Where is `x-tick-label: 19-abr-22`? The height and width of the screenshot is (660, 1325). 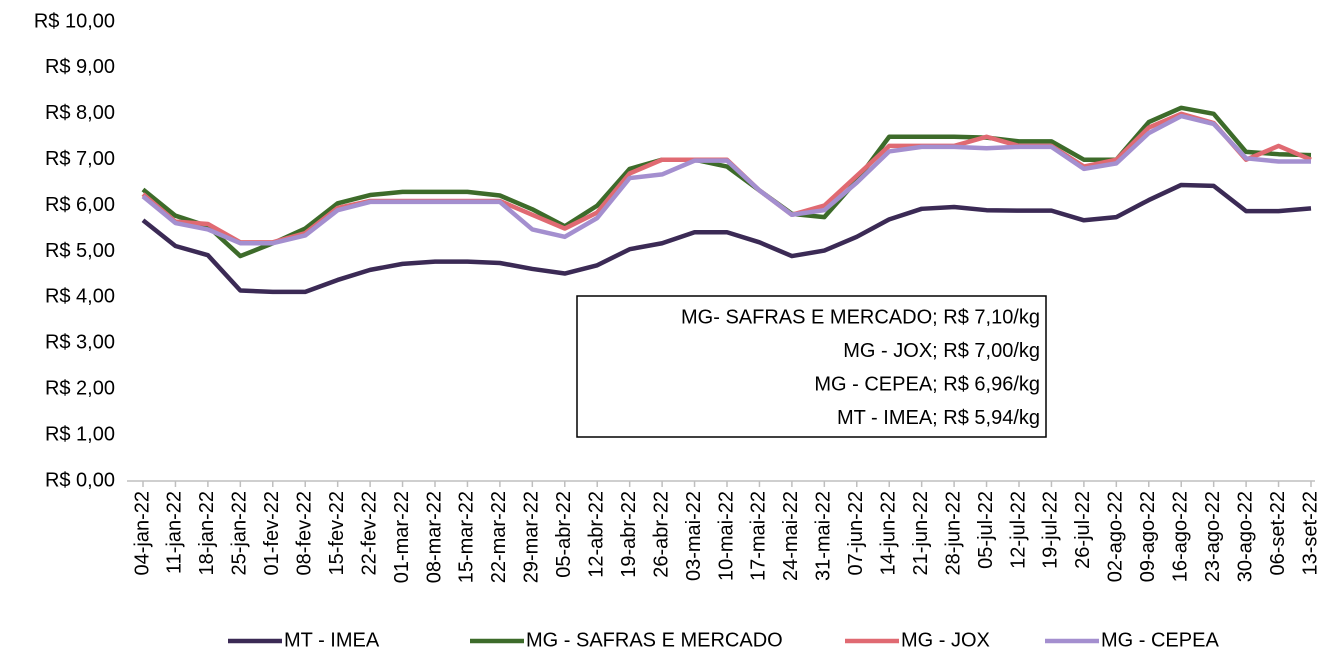
x-tick-label: 19-abr-22 is located at coordinates (629, 534).